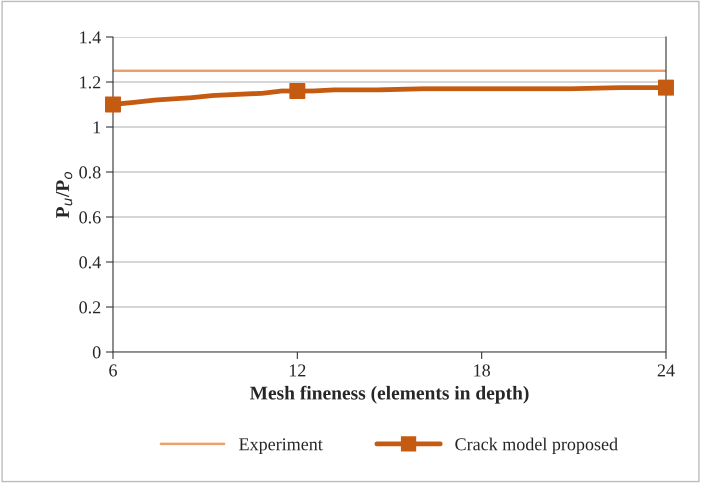 This screenshot has height=483, width=701. Describe the element at coordinates (298, 370) in the screenshot. I see `x-tick-label: 12` at that location.